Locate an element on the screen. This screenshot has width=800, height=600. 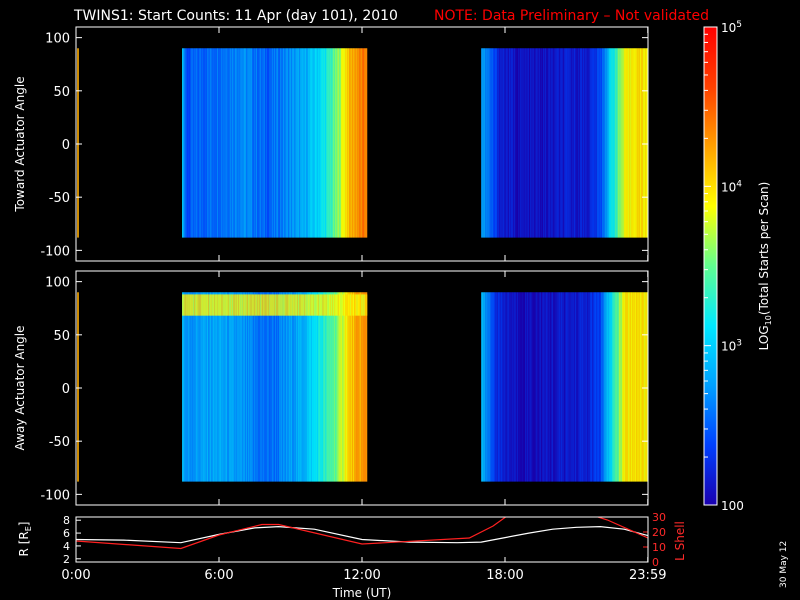
y-tick-label: 50 is located at coordinates (61, 92).